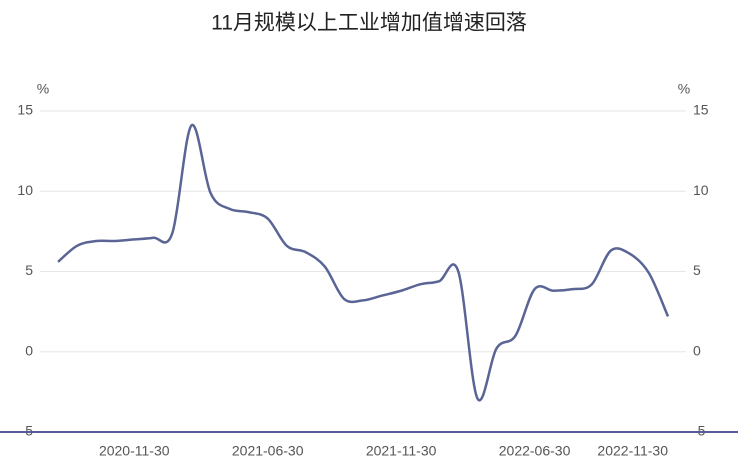 The width and height of the screenshot is (738, 474). Describe the element at coordinates (535, 451) in the screenshot. I see `x-tick-label: 2022-06-30` at that location.